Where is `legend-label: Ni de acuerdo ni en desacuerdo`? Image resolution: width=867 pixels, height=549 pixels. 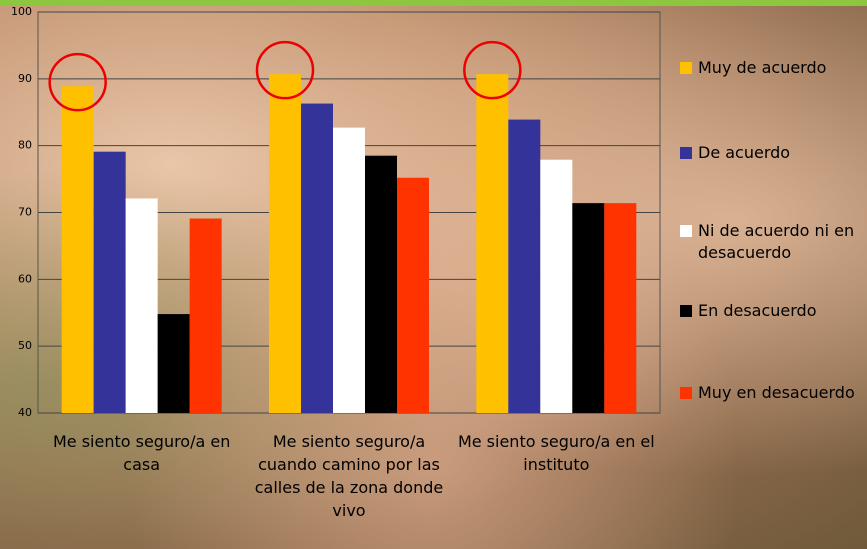 legend-label: Ni de acuerdo ni en desacuerdo is located at coordinates (776, 241).